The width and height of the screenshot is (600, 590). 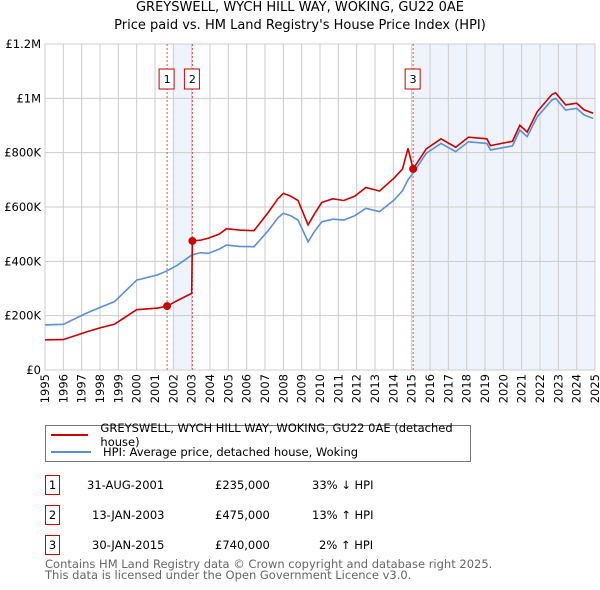 I want to click on transaction-number: 3, so click(x=52, y=545).